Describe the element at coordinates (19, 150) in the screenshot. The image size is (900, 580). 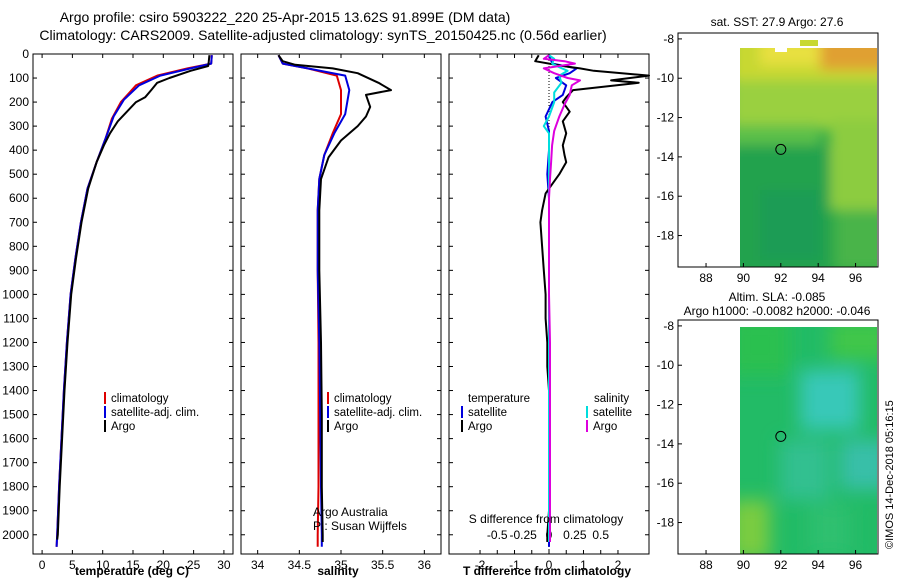
I see `depth-tick-label: 400` at that location.